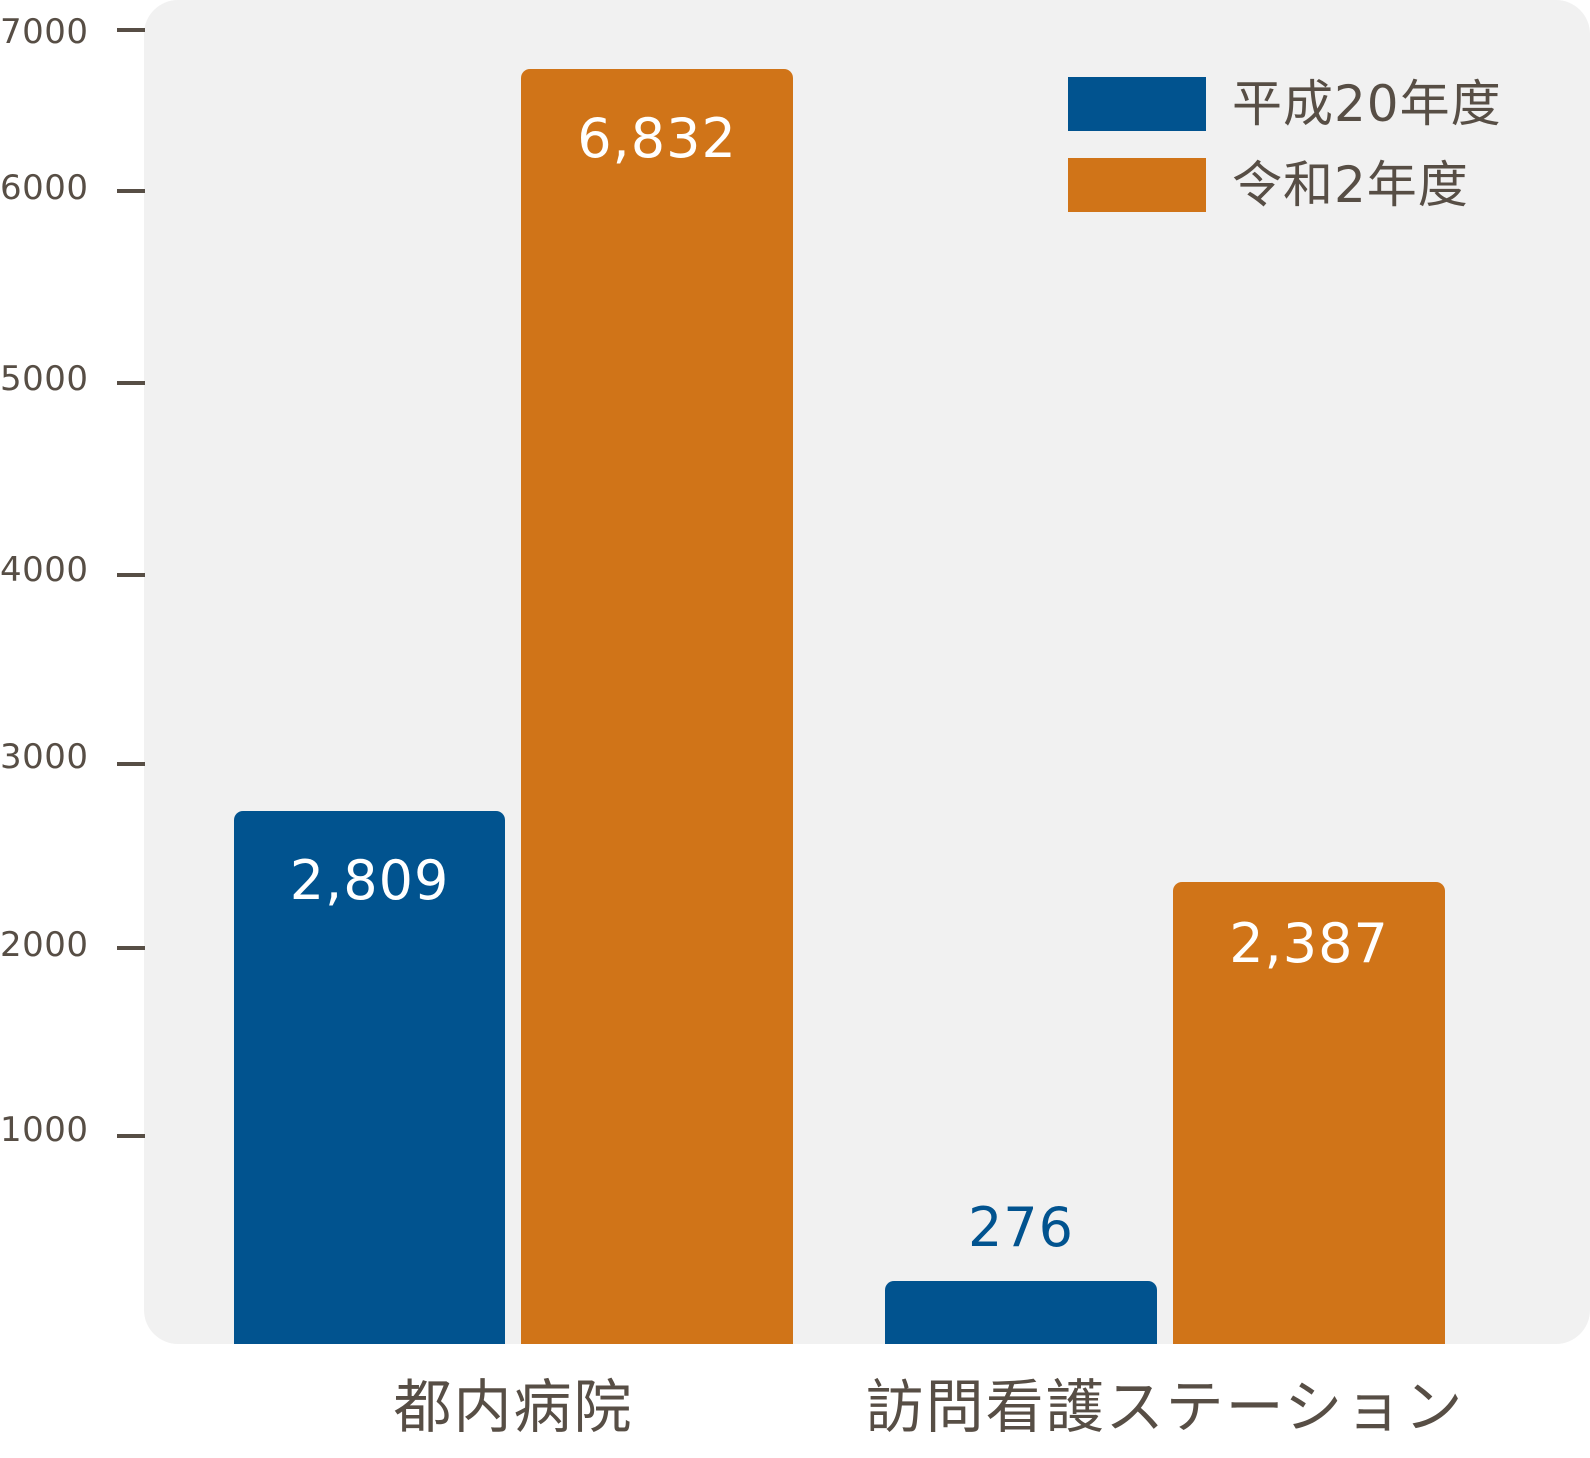 This screenshot has height=1458, width=1590. Describe the element at coordinates (44, 945) in the screenshot. I see `y-tick-label-2000: 2000` at that location.